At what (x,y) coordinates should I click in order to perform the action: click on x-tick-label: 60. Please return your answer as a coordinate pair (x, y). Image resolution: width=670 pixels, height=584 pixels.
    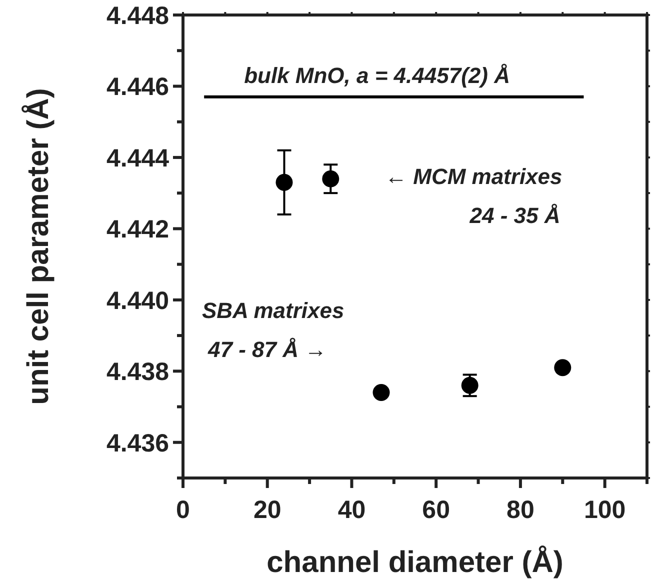
    Looking at the image, I should click on (436, 510).